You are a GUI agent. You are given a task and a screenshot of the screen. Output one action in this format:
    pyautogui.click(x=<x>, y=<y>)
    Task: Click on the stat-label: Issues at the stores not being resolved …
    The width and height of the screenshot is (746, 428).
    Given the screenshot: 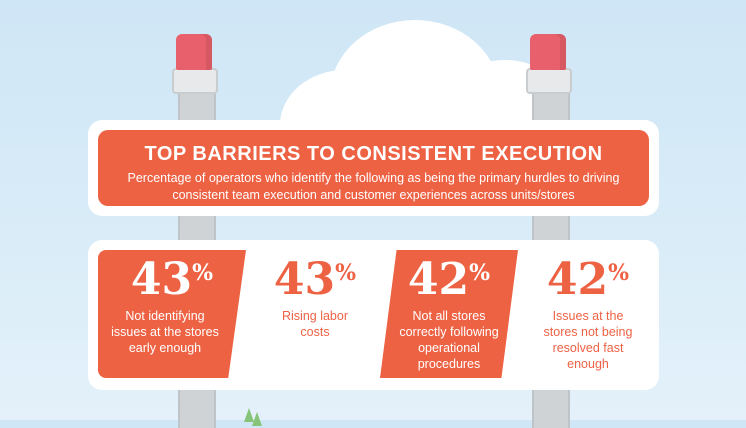 What is the action you would take?
    pyautogui.click(x=588, y=340)
    